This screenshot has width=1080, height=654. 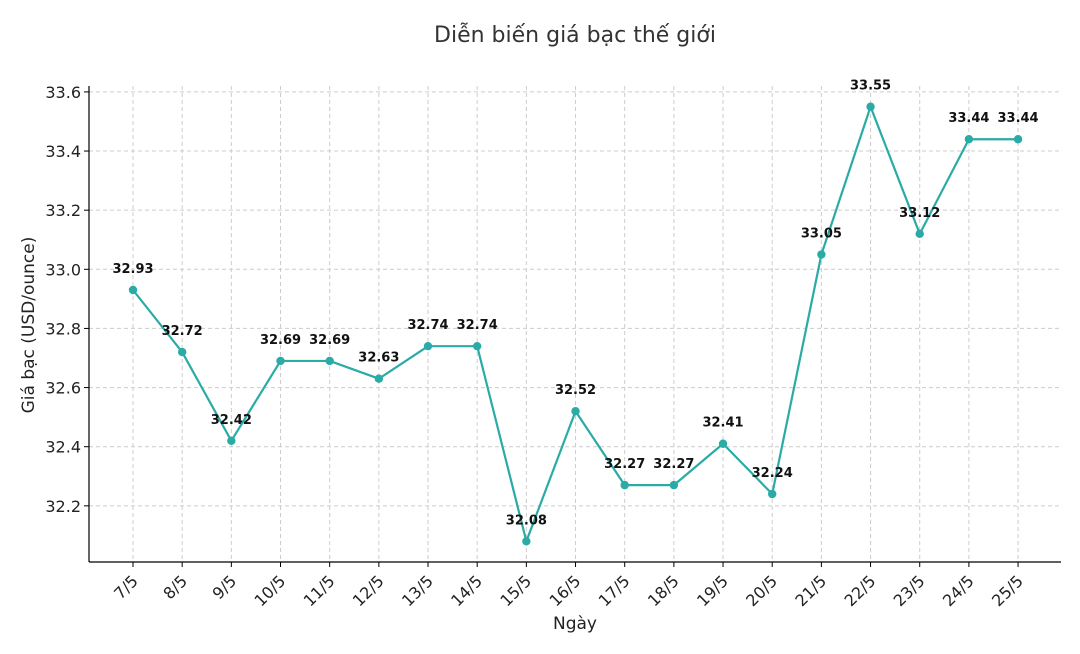 I want to click on data-label: 33.12, so click(x=919, y=213).